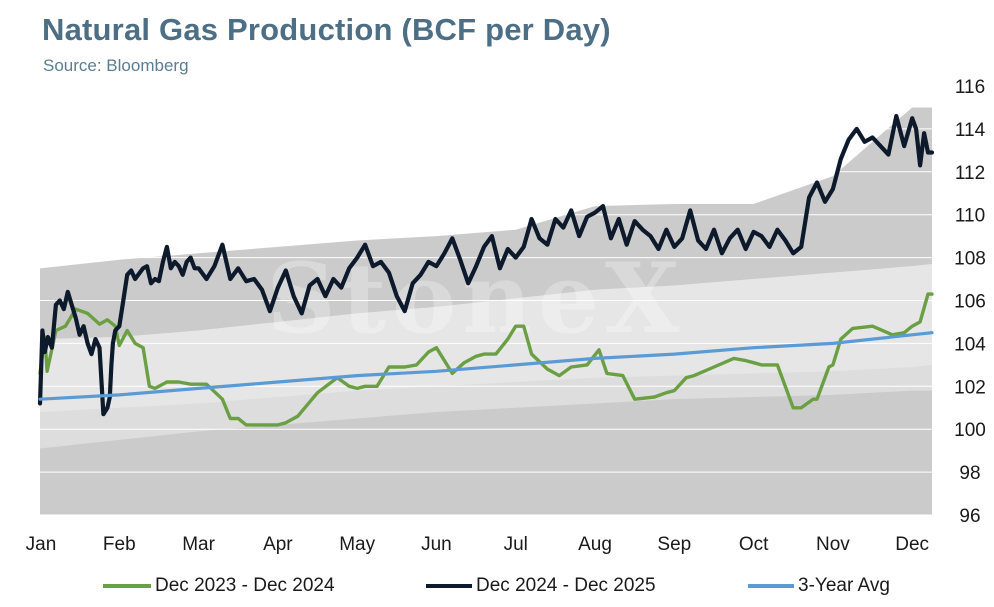  What do you see at coordinates (116, 65) in the screenshot?
I see `chart-subtitle: Source: Bloomberg` at bounding box center [116, 65].